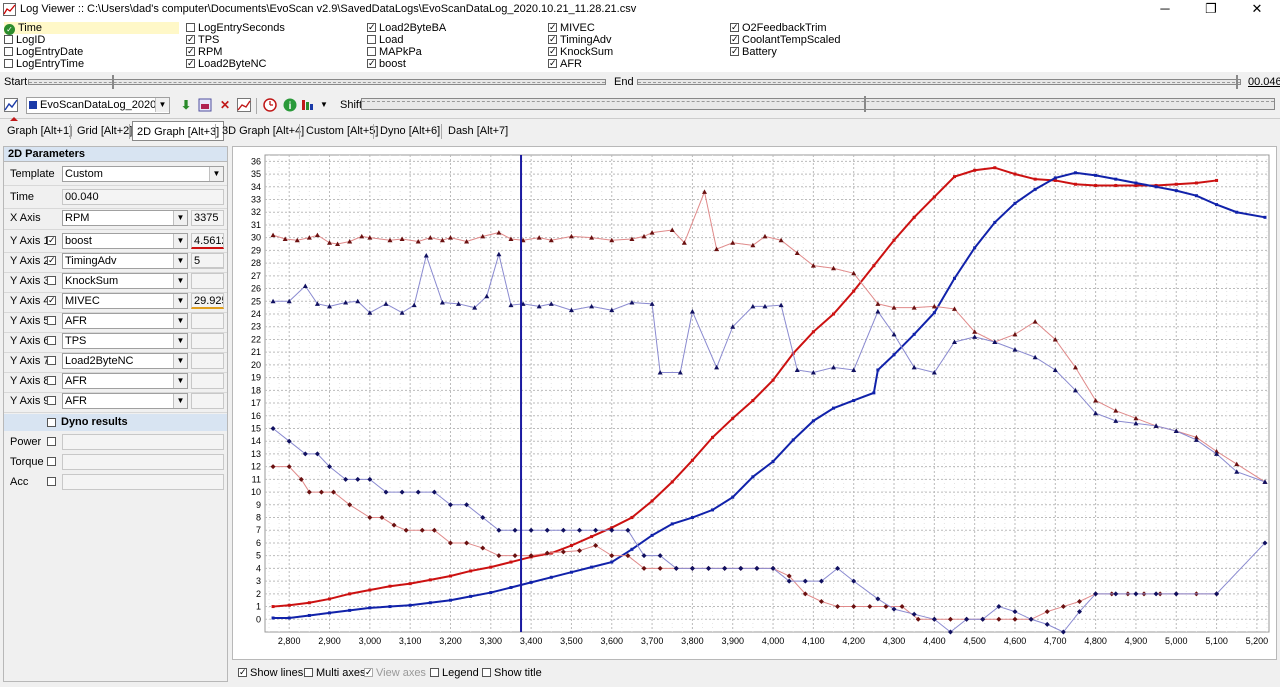 The image size is (1280, 687). What do you see at coordinates (317, 82) in the screenshot?
I see `start-slider` at bounding box center [317, 82].